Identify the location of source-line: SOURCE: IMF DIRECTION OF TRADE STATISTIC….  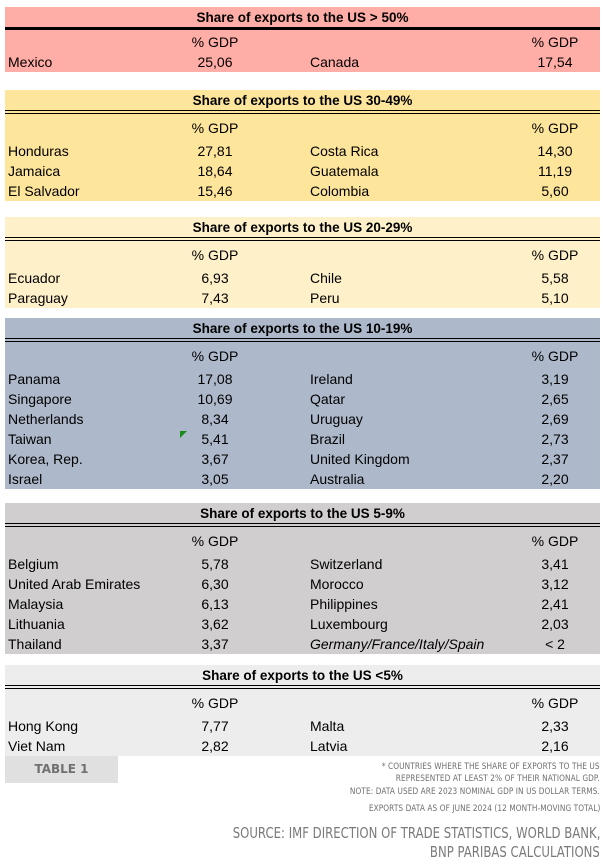
(416, 833).